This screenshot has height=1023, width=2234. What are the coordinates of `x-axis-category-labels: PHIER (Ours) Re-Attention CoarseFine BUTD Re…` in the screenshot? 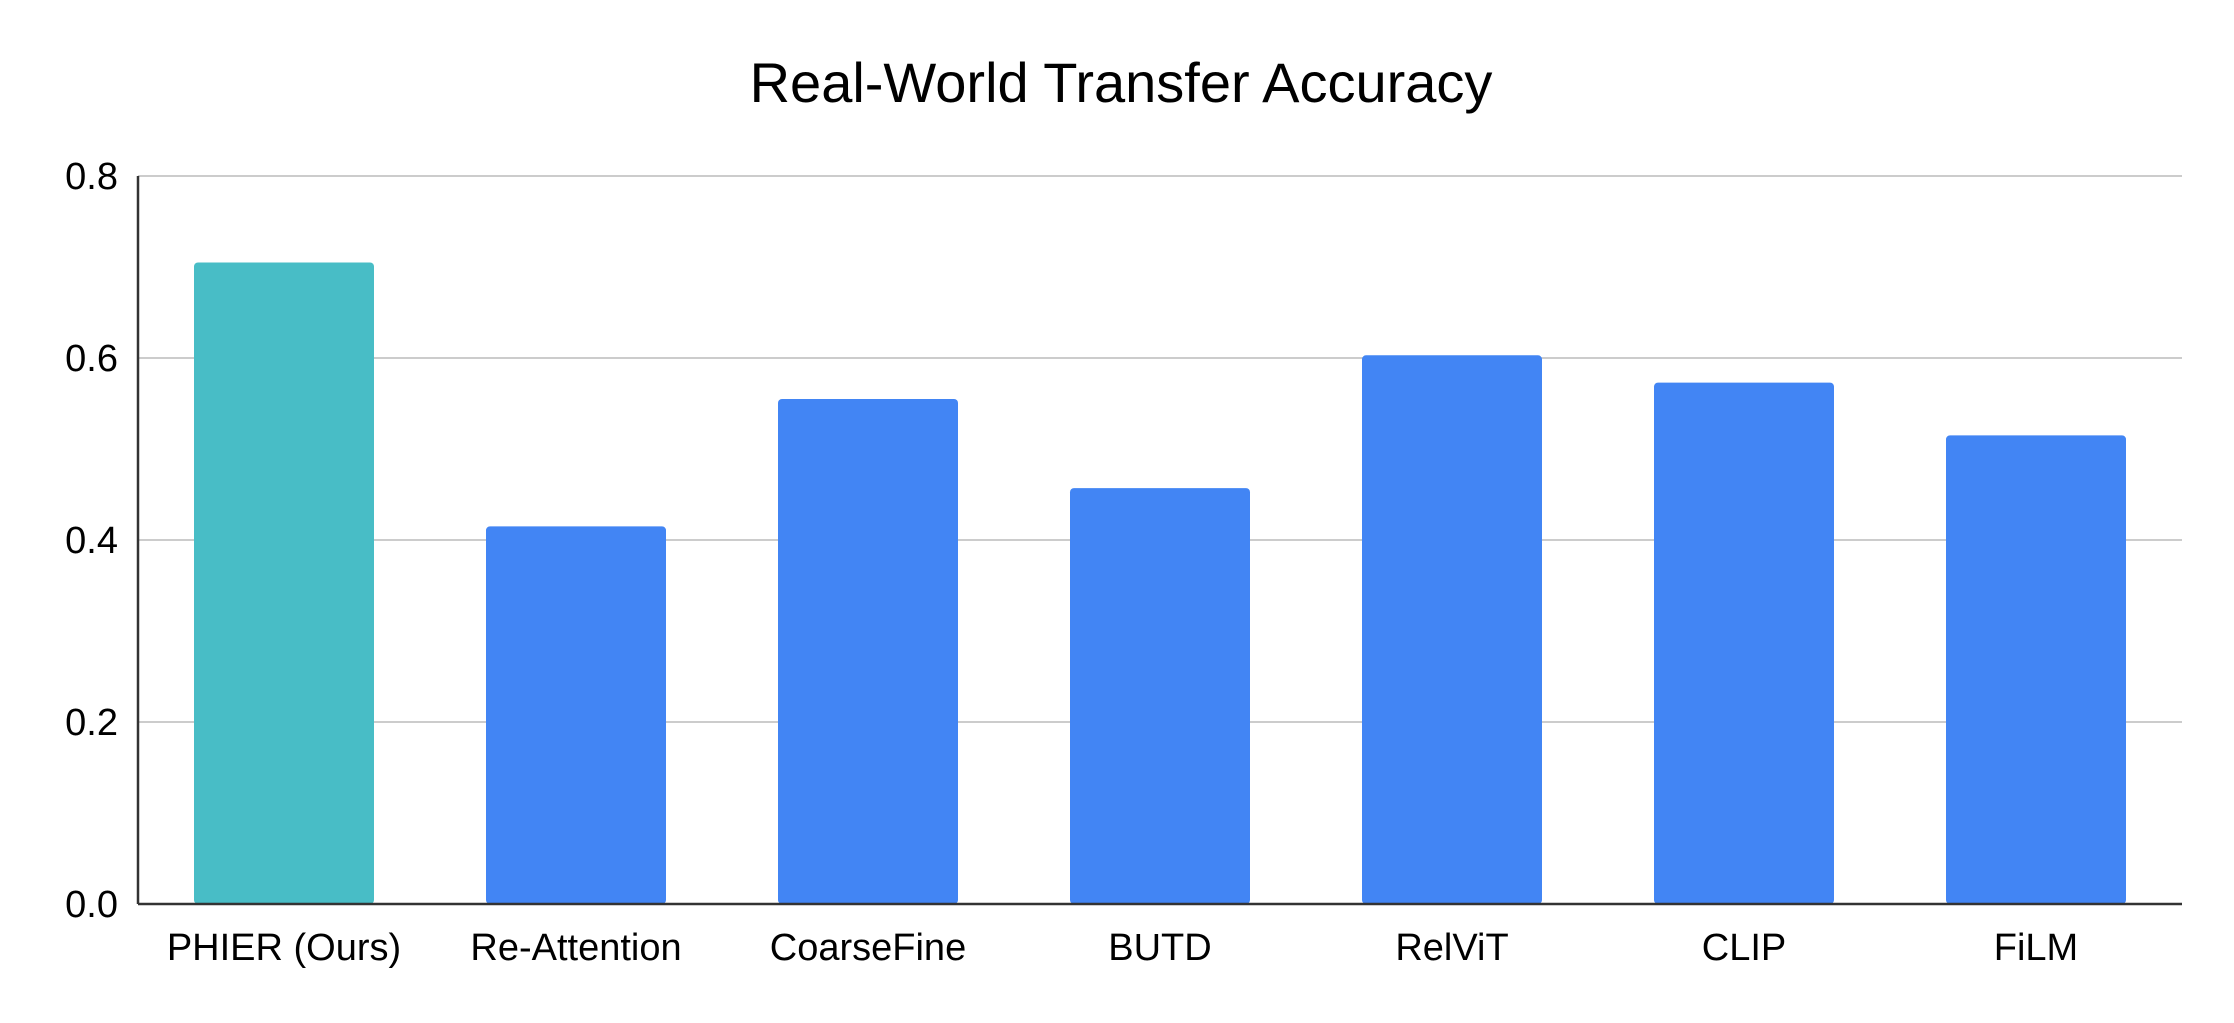 It's located at (1122, 948).